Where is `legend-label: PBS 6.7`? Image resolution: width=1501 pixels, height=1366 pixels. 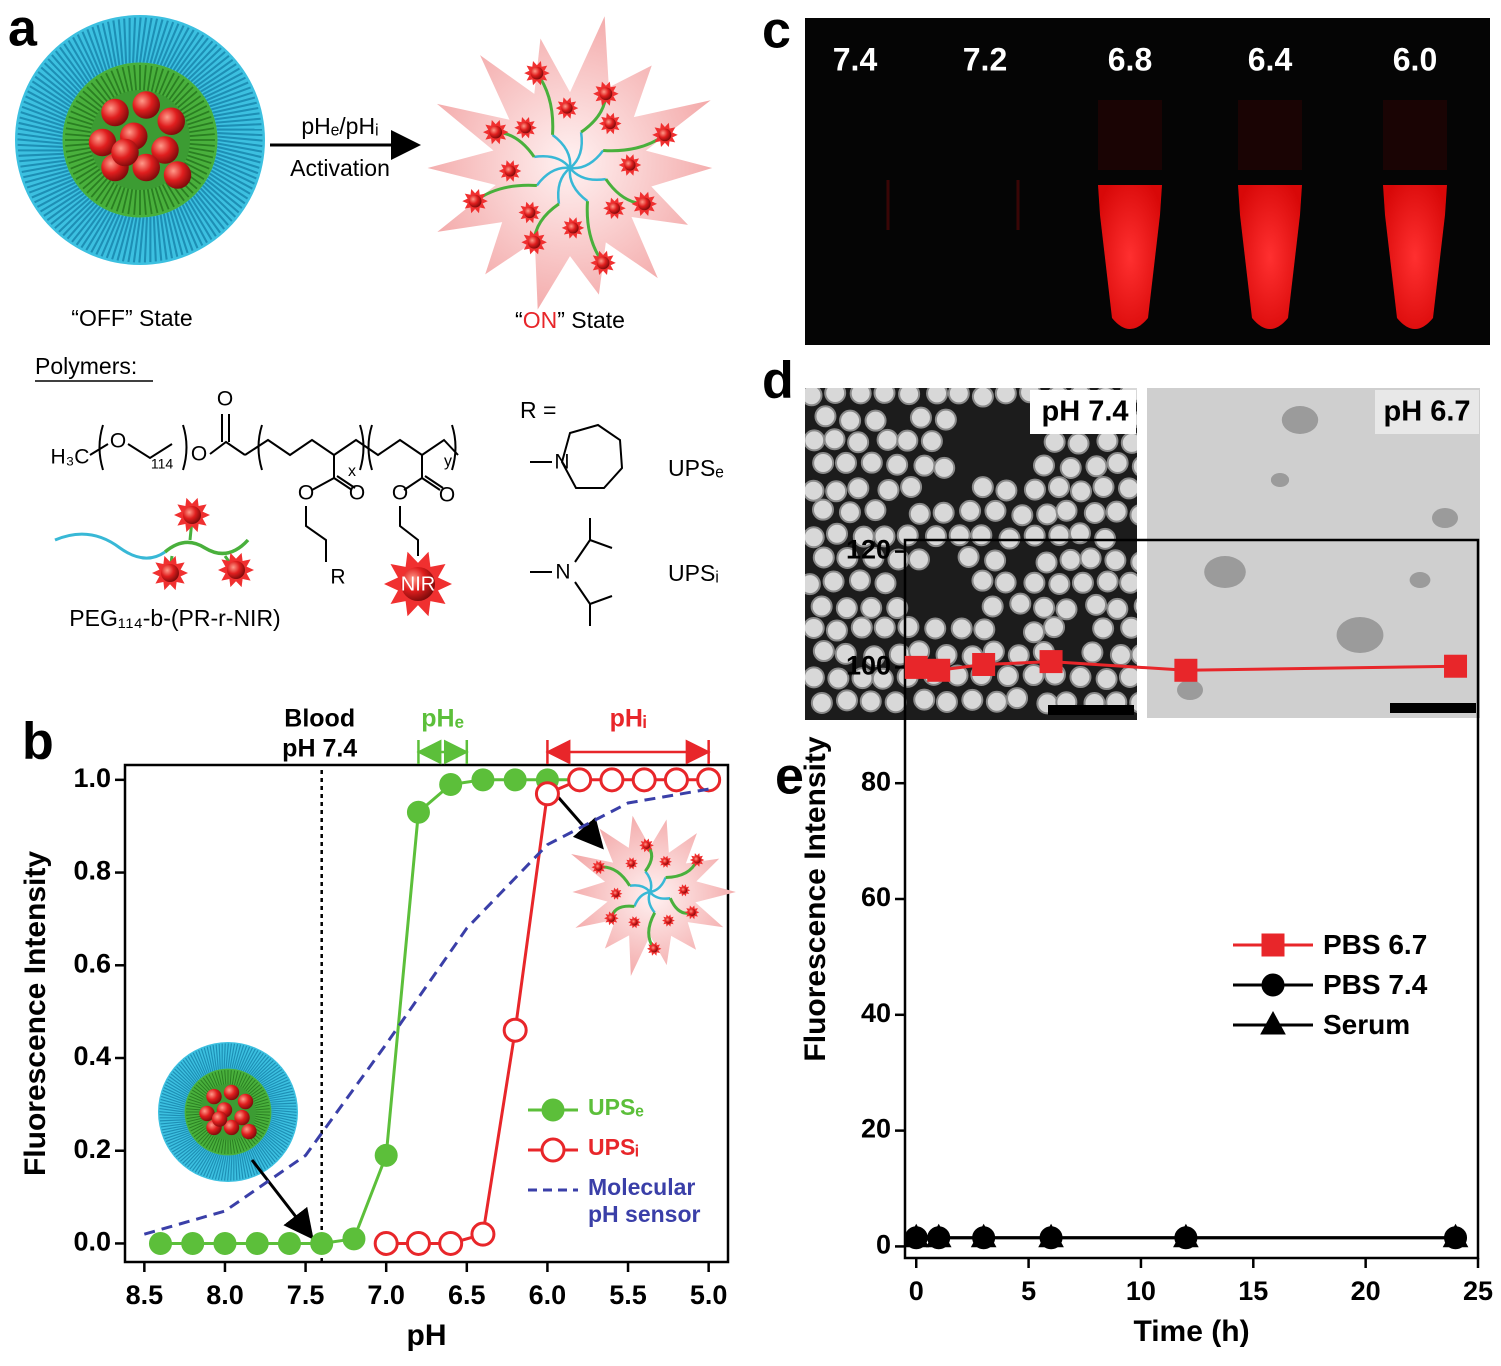
legend-label: PBS 6.7 is located at coordinates (1412, 945).